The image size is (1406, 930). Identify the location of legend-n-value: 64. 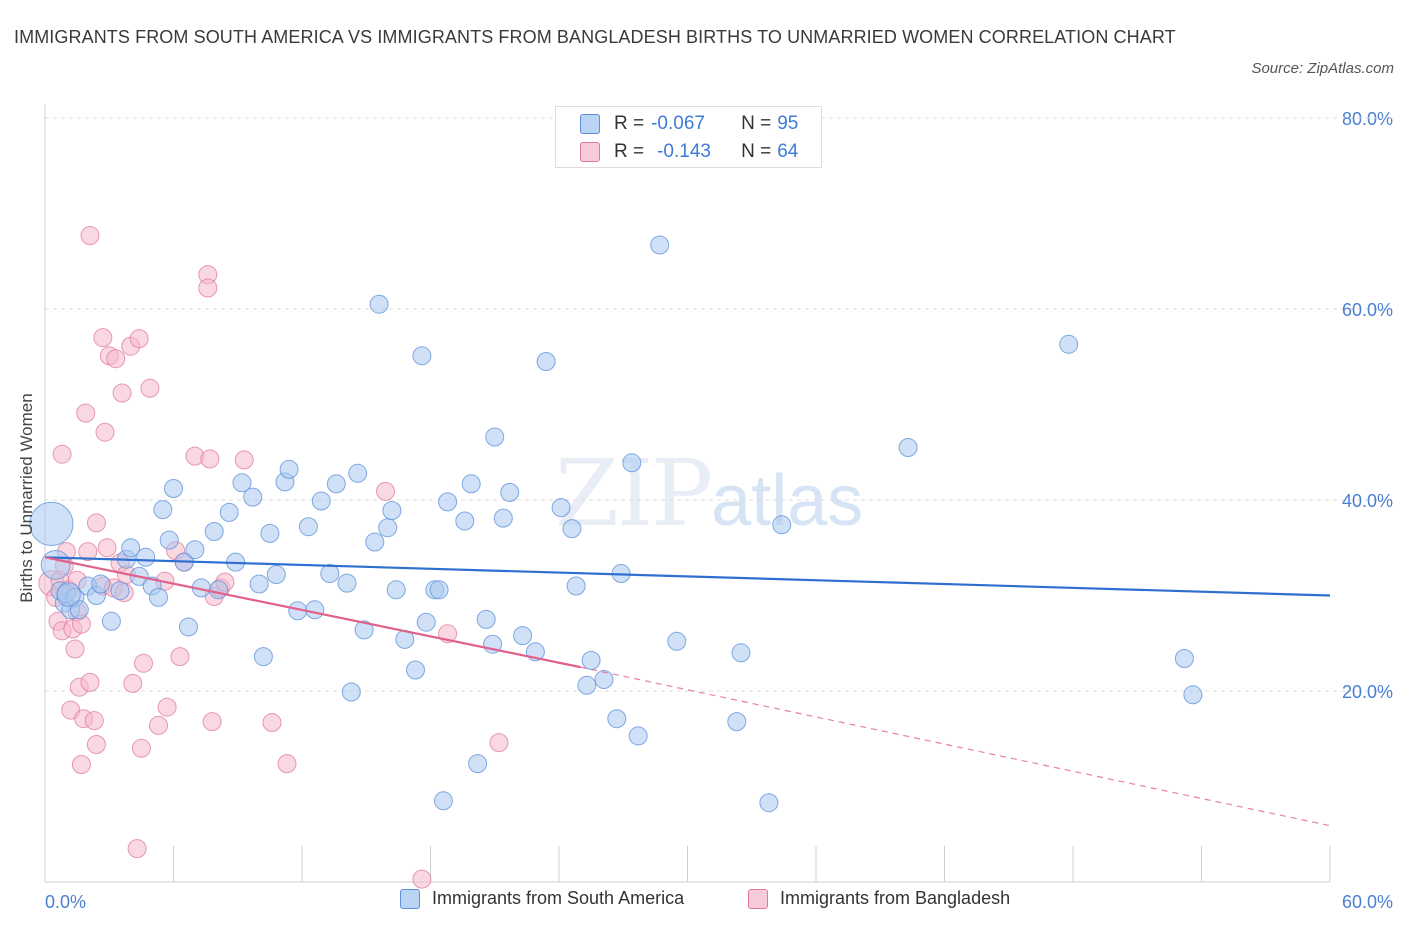
(788, 151).